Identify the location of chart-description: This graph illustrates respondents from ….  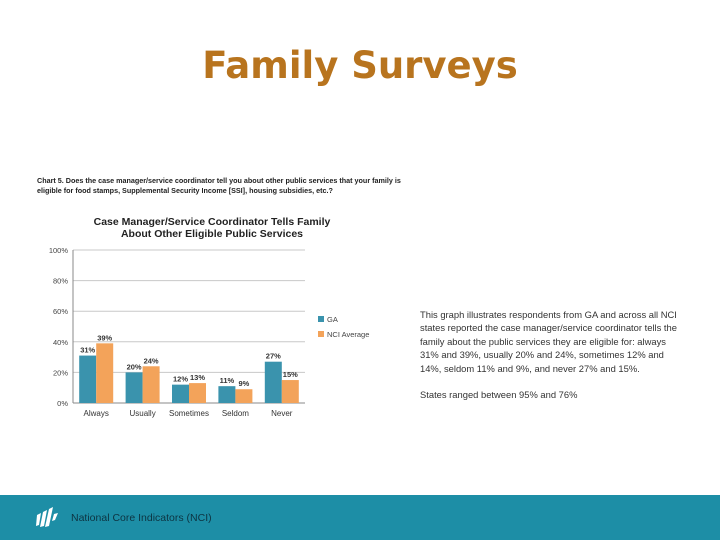
(548, 341).